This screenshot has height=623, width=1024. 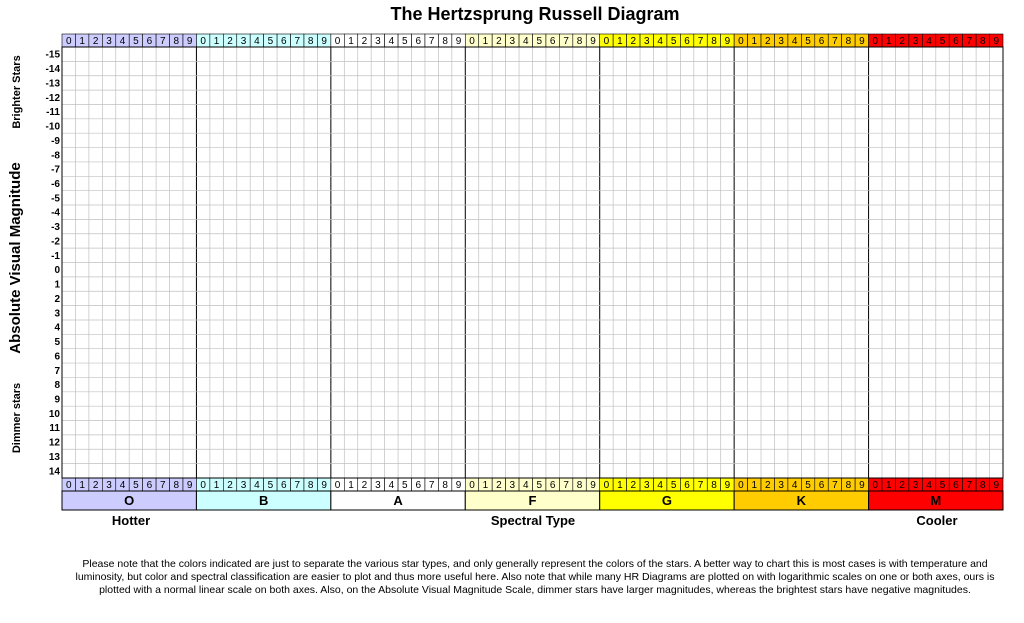 What do you see at coordinates (17, 418) in the screenshot?
I see `y-bottom-label: Dimmer stars` at bounding box center [17, 418].